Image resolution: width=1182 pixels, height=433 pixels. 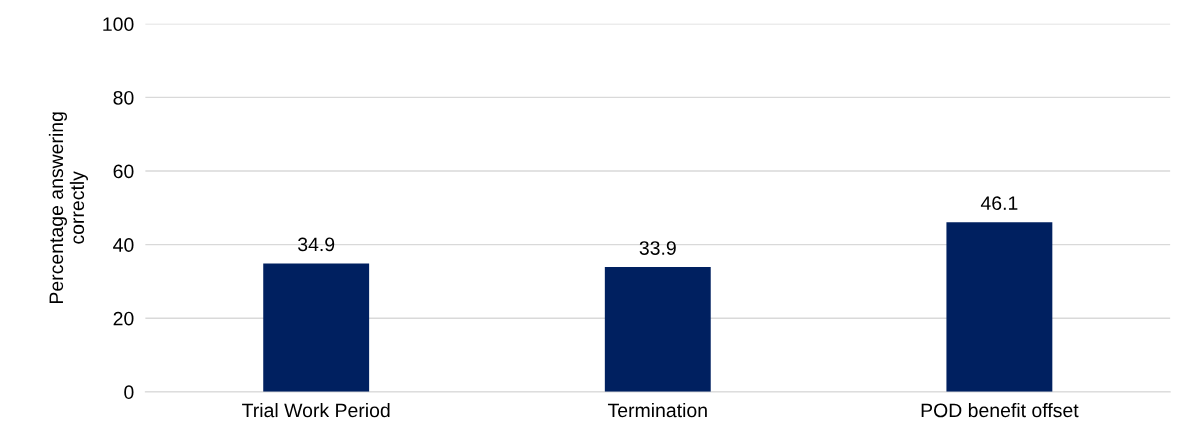 What do you see at coordinates (657, 410) in the screenshot?
I see `x-tick-label: Termination` at bounding box center [657, 410].